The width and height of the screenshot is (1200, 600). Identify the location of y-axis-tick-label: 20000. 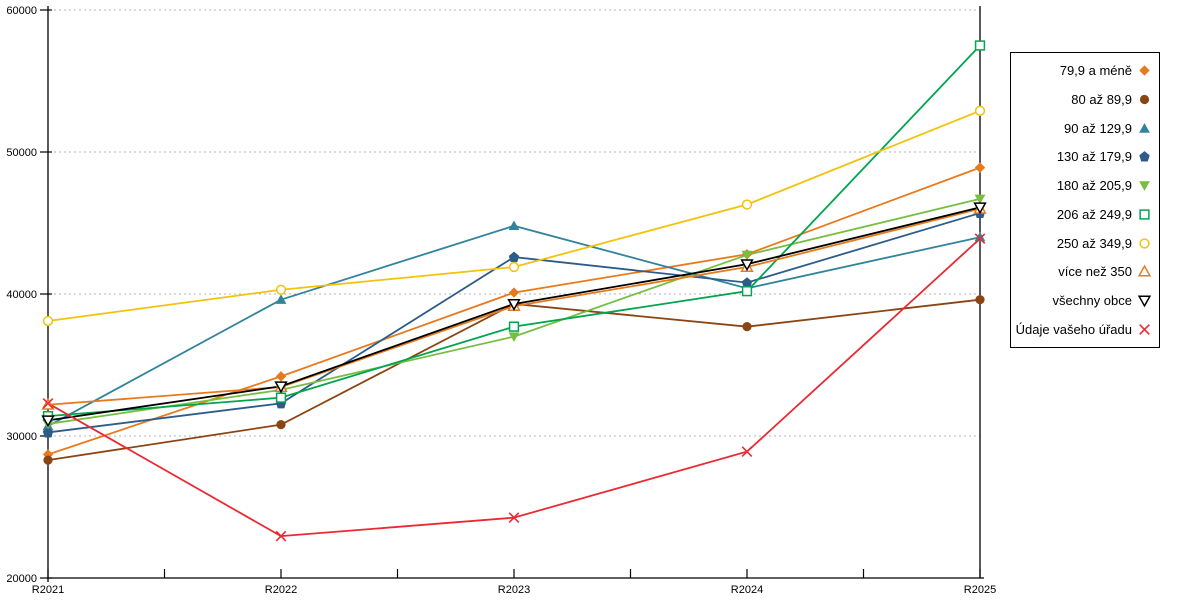
(21, 579).